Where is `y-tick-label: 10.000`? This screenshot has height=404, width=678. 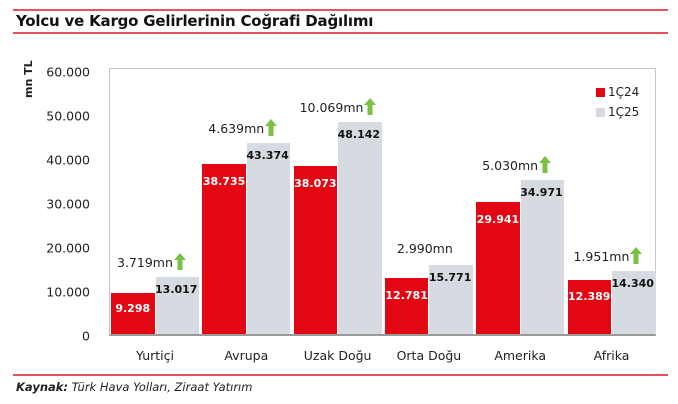 y-tick-label: 10.000 is located at coordinates (68, 292).